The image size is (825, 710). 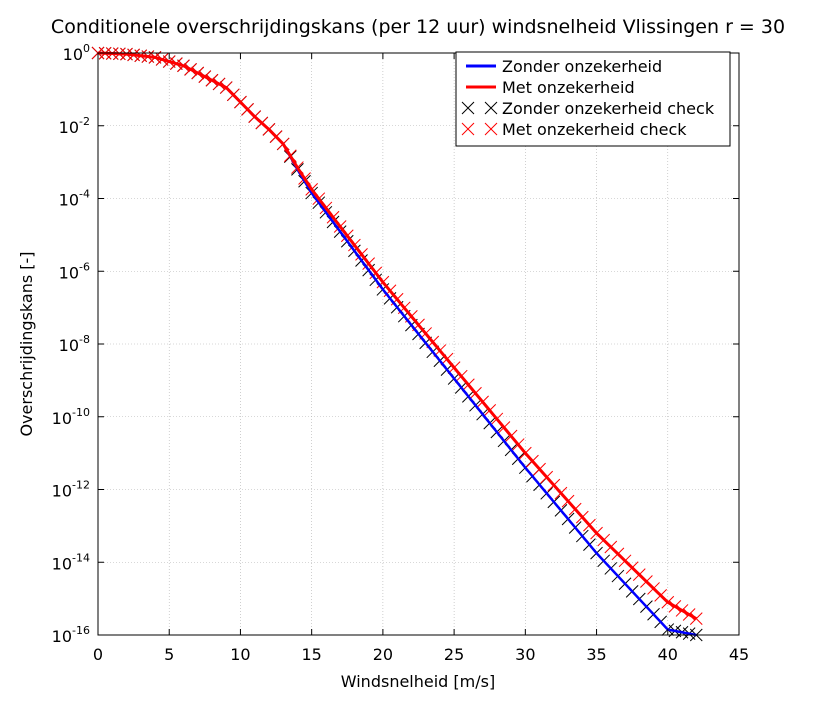 I want to click on legend-label: Met onzekerheid check, so click(x=594, y=129).